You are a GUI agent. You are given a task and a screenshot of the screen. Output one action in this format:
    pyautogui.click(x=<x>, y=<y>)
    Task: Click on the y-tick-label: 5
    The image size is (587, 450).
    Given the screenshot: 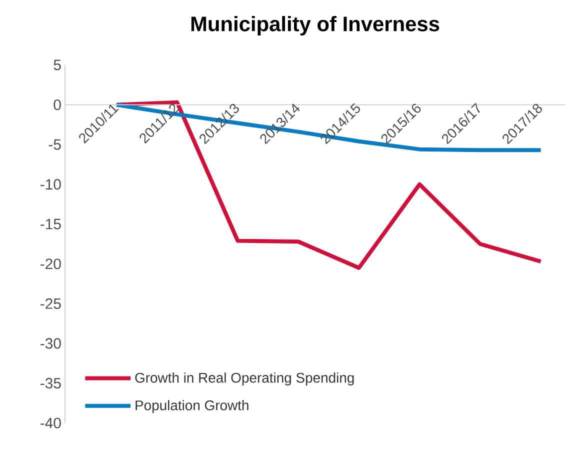 What is the action you would take?
    pyautogui.click(x=57, y=65)
    